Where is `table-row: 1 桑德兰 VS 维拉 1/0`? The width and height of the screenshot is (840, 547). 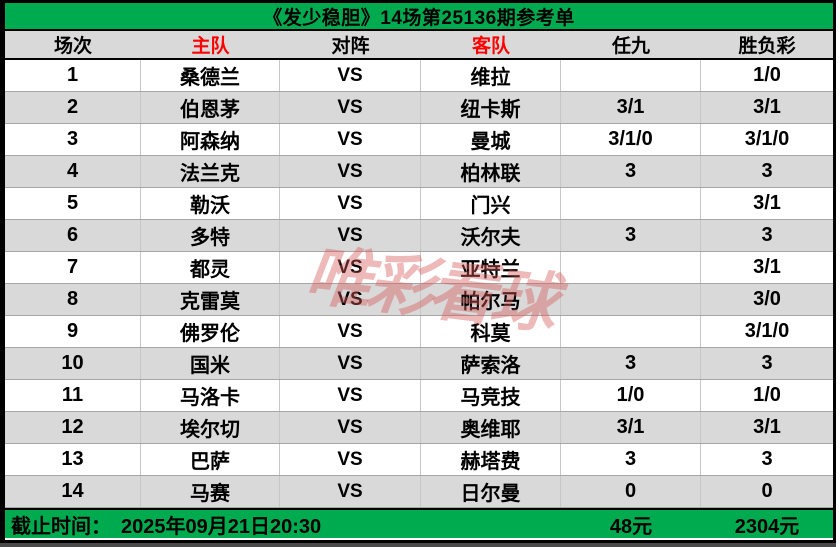 table-row: 1 桑德兰 VS 维拉 1/0 is located at coordinates (419, 76).